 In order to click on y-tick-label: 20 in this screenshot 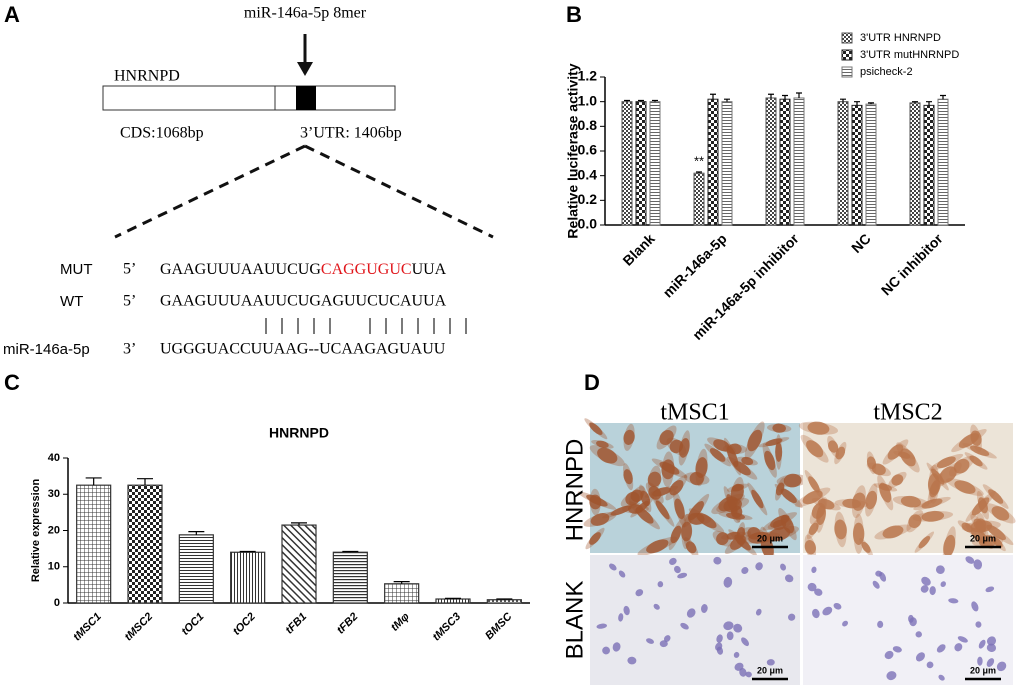, I will do `click(54, 530)`.